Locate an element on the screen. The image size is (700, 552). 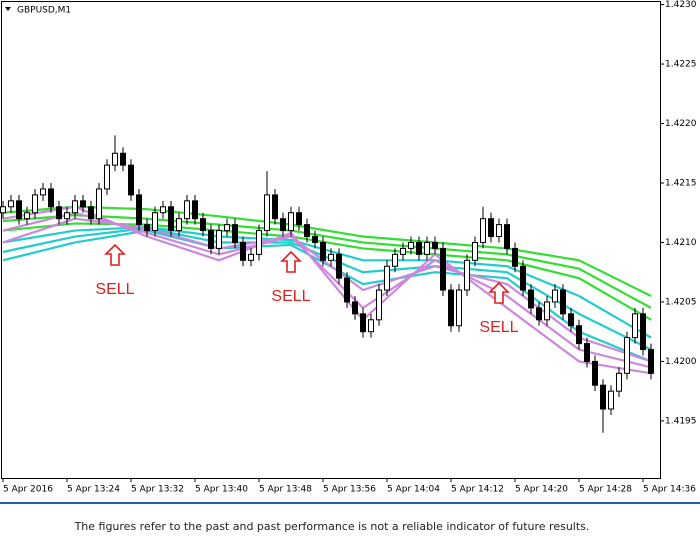
menu-arrow is located at coordinates (8, 9).